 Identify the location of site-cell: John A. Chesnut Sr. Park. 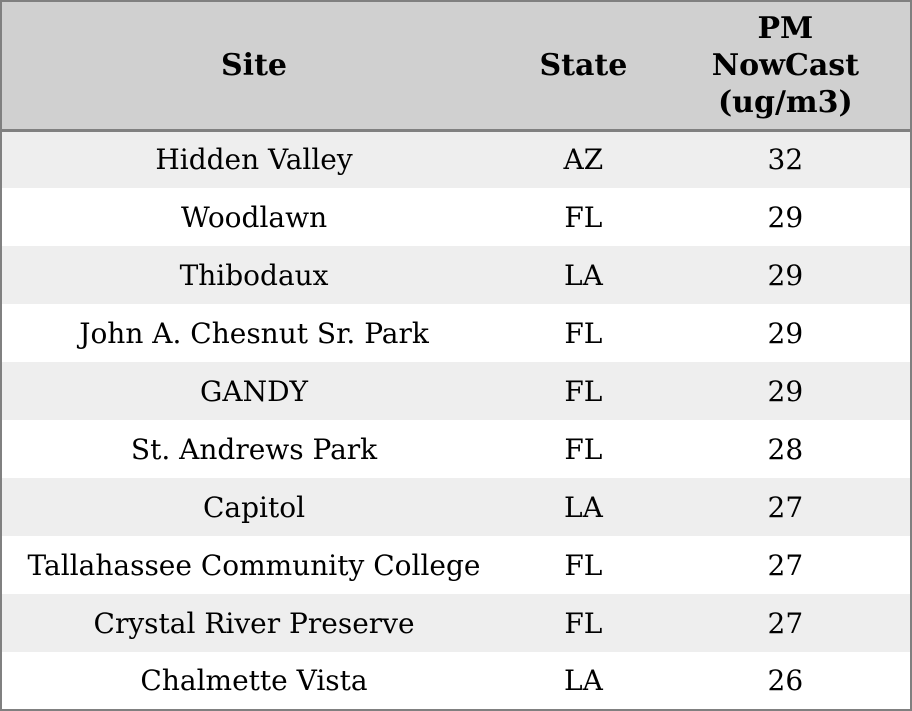
(254, 333).